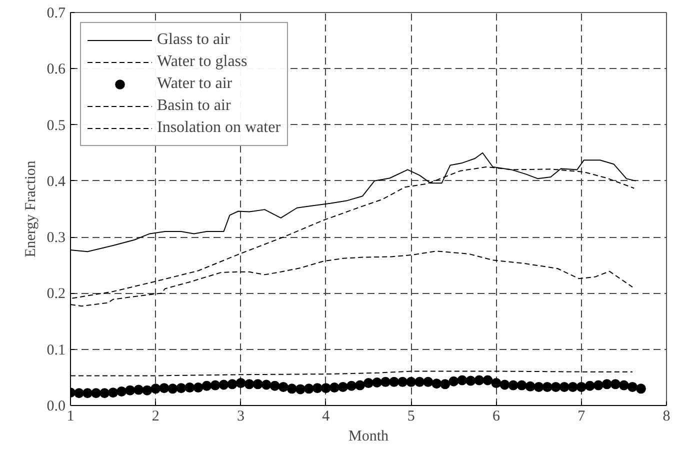 Image resolution: width=686 pixels, height=455 pixels. Describe the element at coordinates (56, 350) in the screenshot. I see `y-tick-label: 0.1` at that location.